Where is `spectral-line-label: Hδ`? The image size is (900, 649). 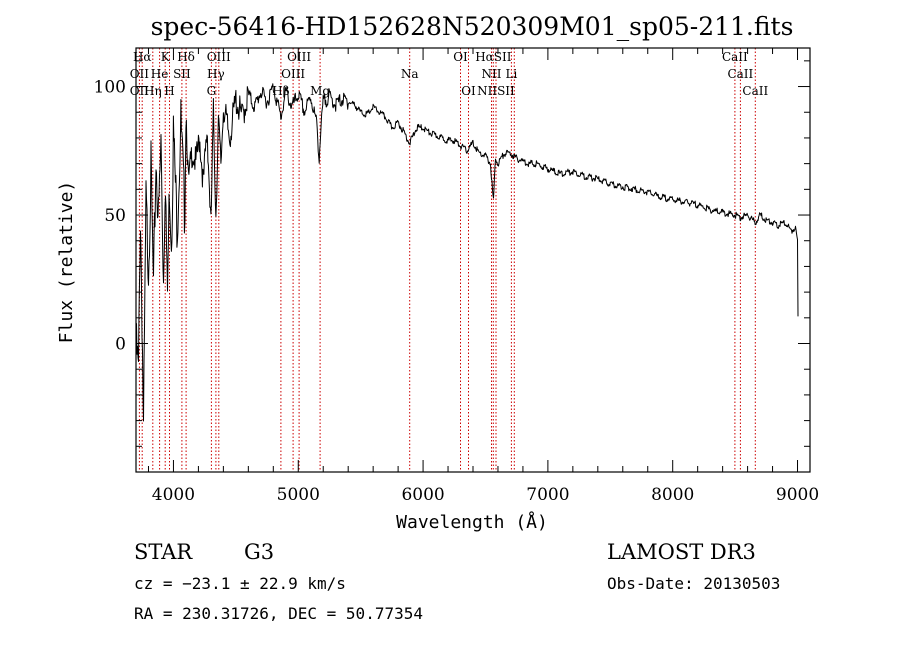
spectral-line-label: Hδ is located at coordinates (186, 57).